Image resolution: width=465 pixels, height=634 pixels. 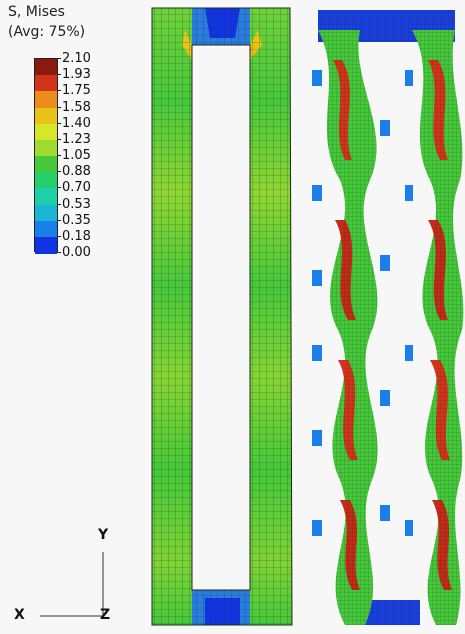 What do you see at coordinates (76, 155) in the screenshot?
I see `legend-value: 1.05` at bounding box center [76, 155].